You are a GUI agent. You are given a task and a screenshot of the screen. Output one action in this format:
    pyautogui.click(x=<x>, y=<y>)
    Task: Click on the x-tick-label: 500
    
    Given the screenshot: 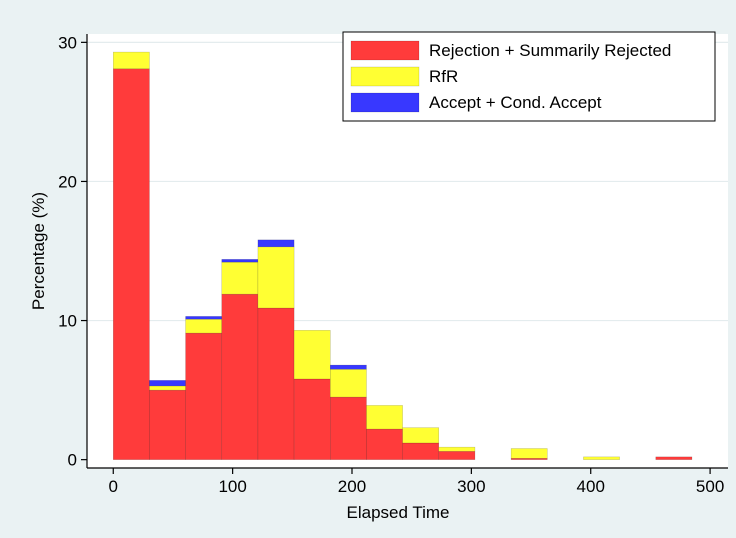 What is the action you would take?
    pyautogui.click(x=710, y=486)
    